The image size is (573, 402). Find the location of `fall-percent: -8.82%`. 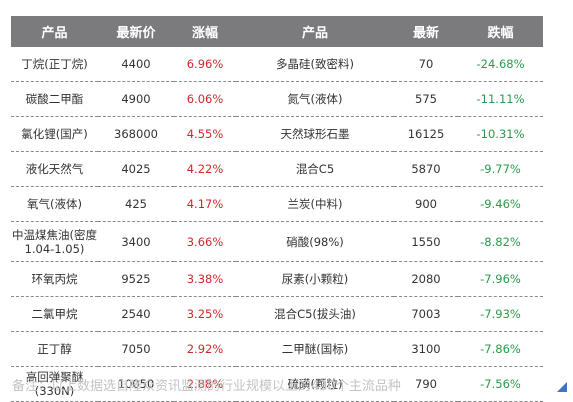

fall-percent: -8.82% is located at coordinates (500, 241).